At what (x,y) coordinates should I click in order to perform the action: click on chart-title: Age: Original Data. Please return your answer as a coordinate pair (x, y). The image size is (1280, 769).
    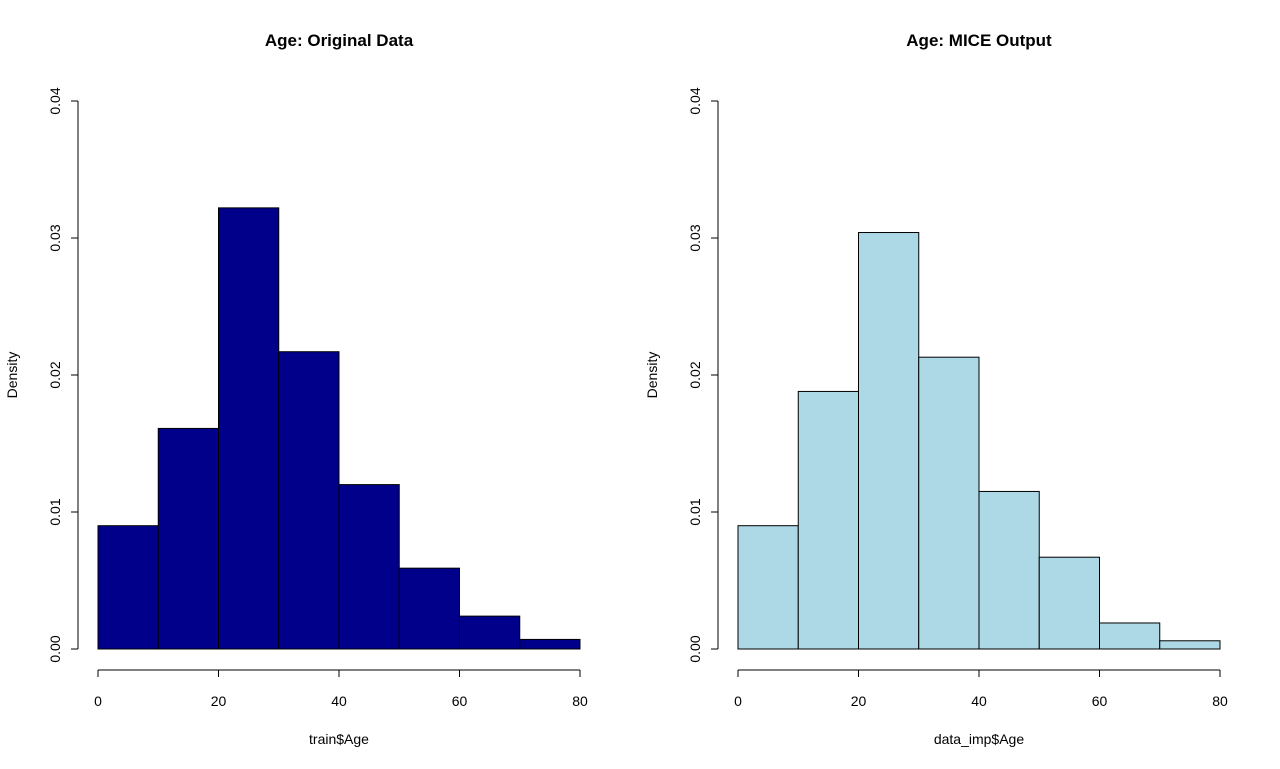
    Looking at the image, I should click on (339, 40).